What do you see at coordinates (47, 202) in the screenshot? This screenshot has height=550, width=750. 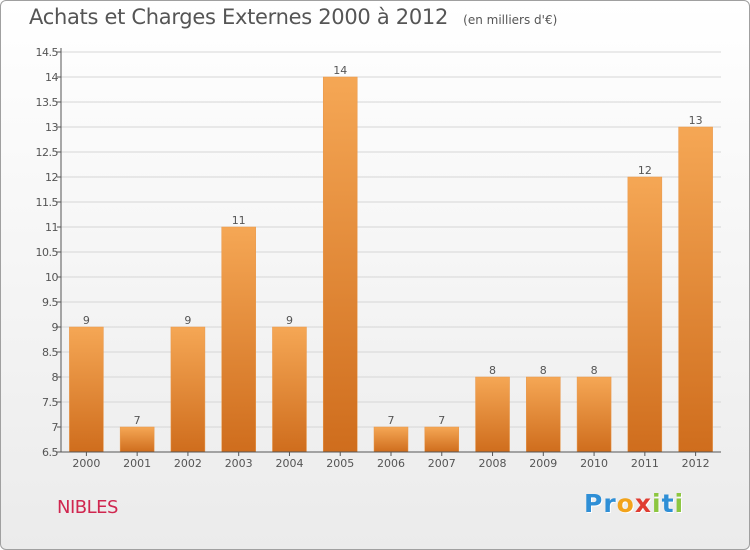 I see `y-tick-label: 11.5` at bounding box center [47, 202].